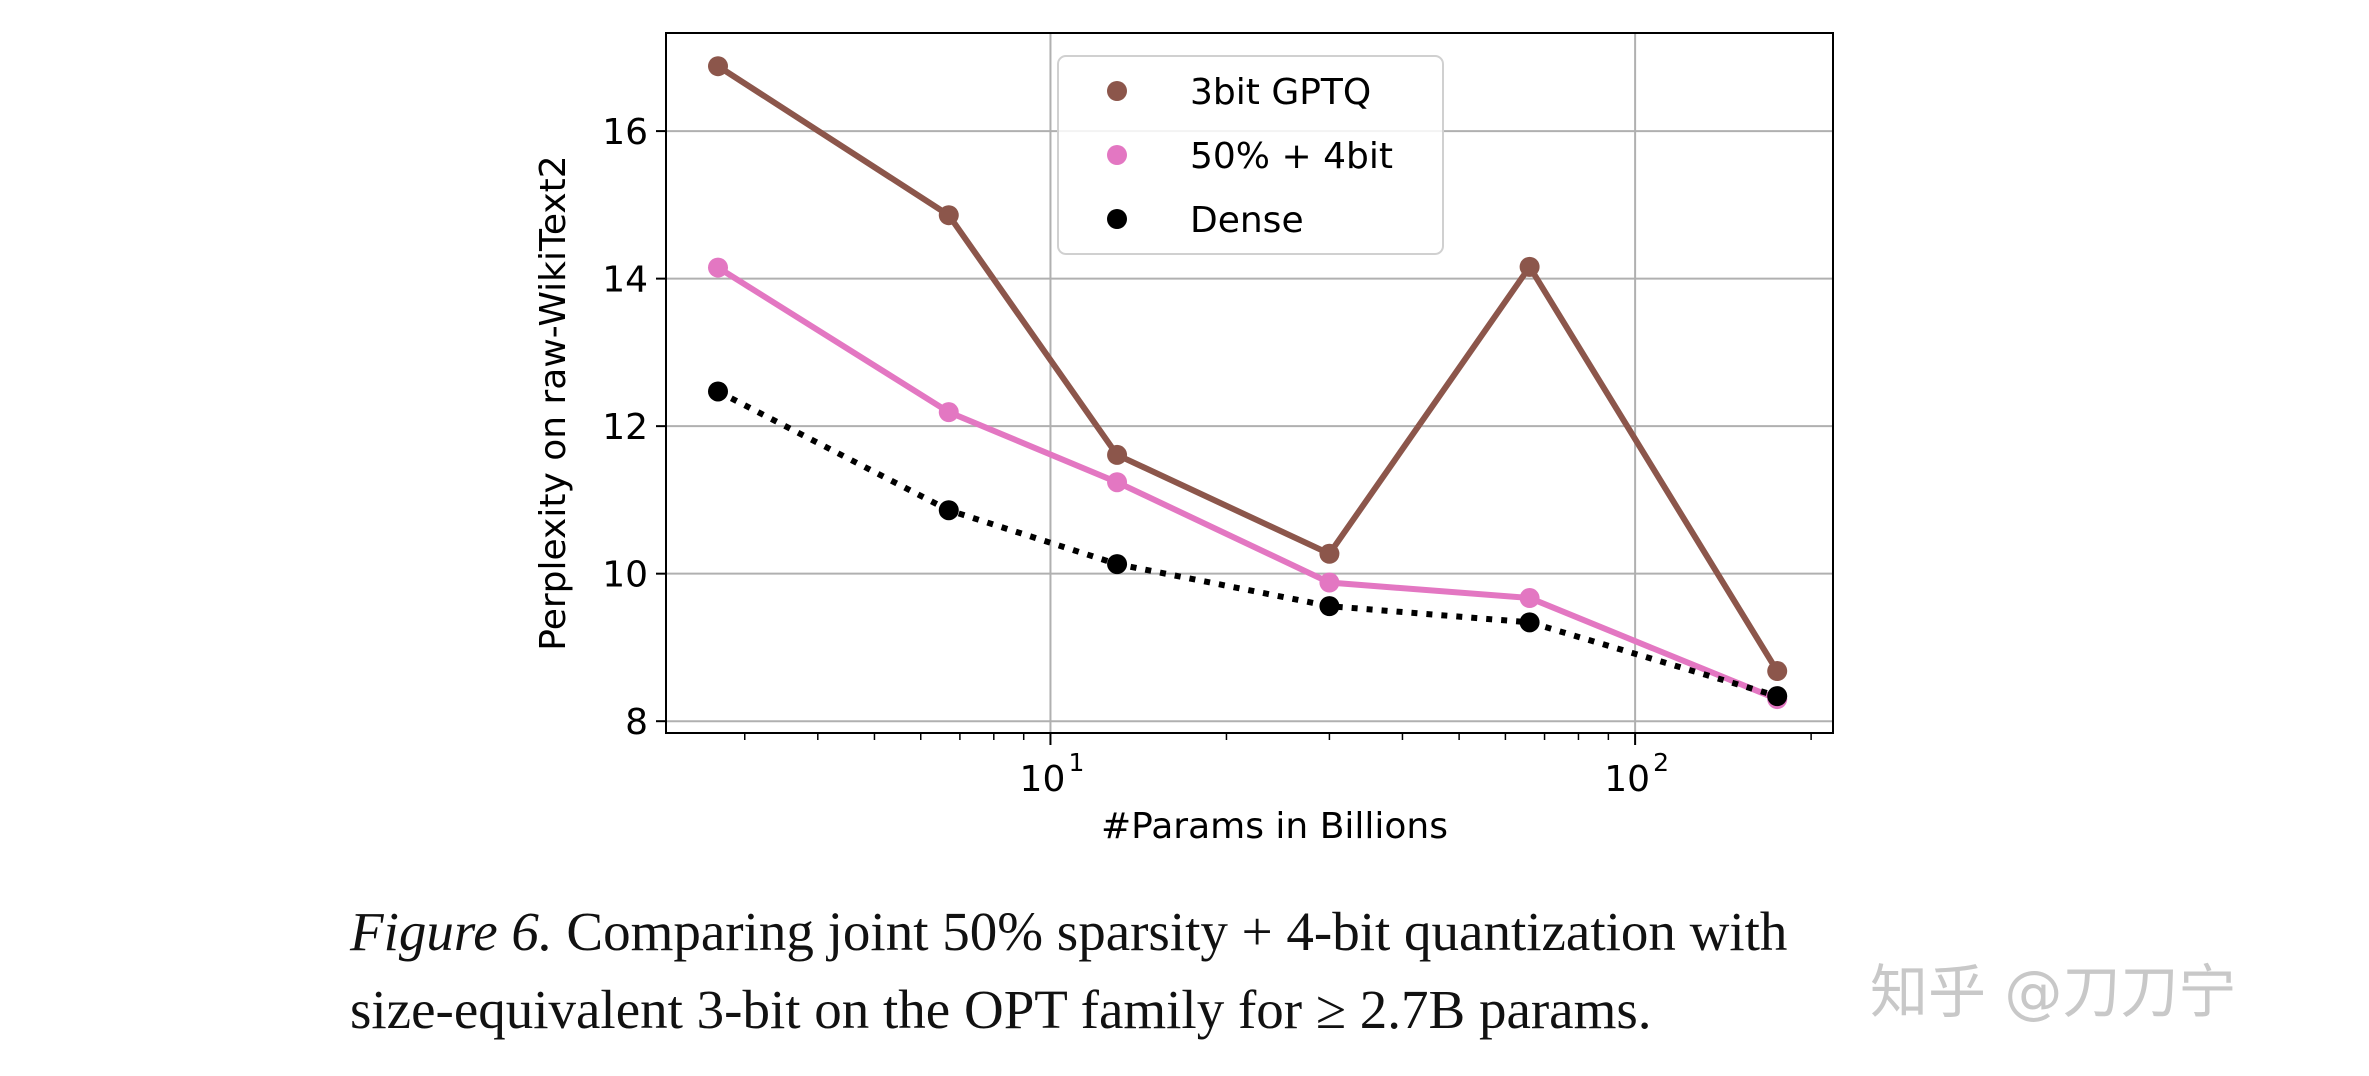 This screenshot has width=2369, height=1076. I want to click on y-axis-label: Perplexity on raw-WikiText2, so click(553, 402).